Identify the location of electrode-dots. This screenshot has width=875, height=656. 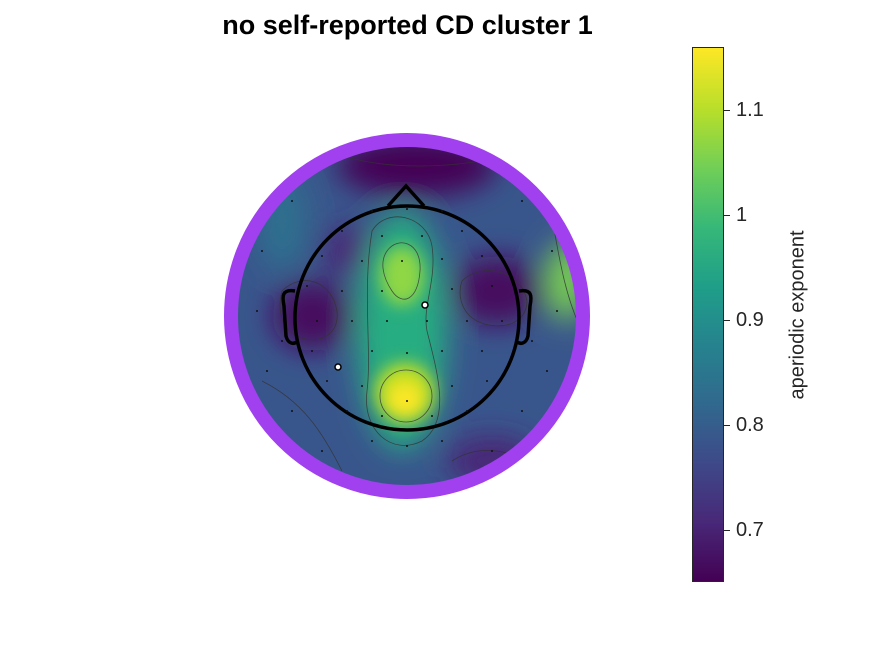
(407, 326).